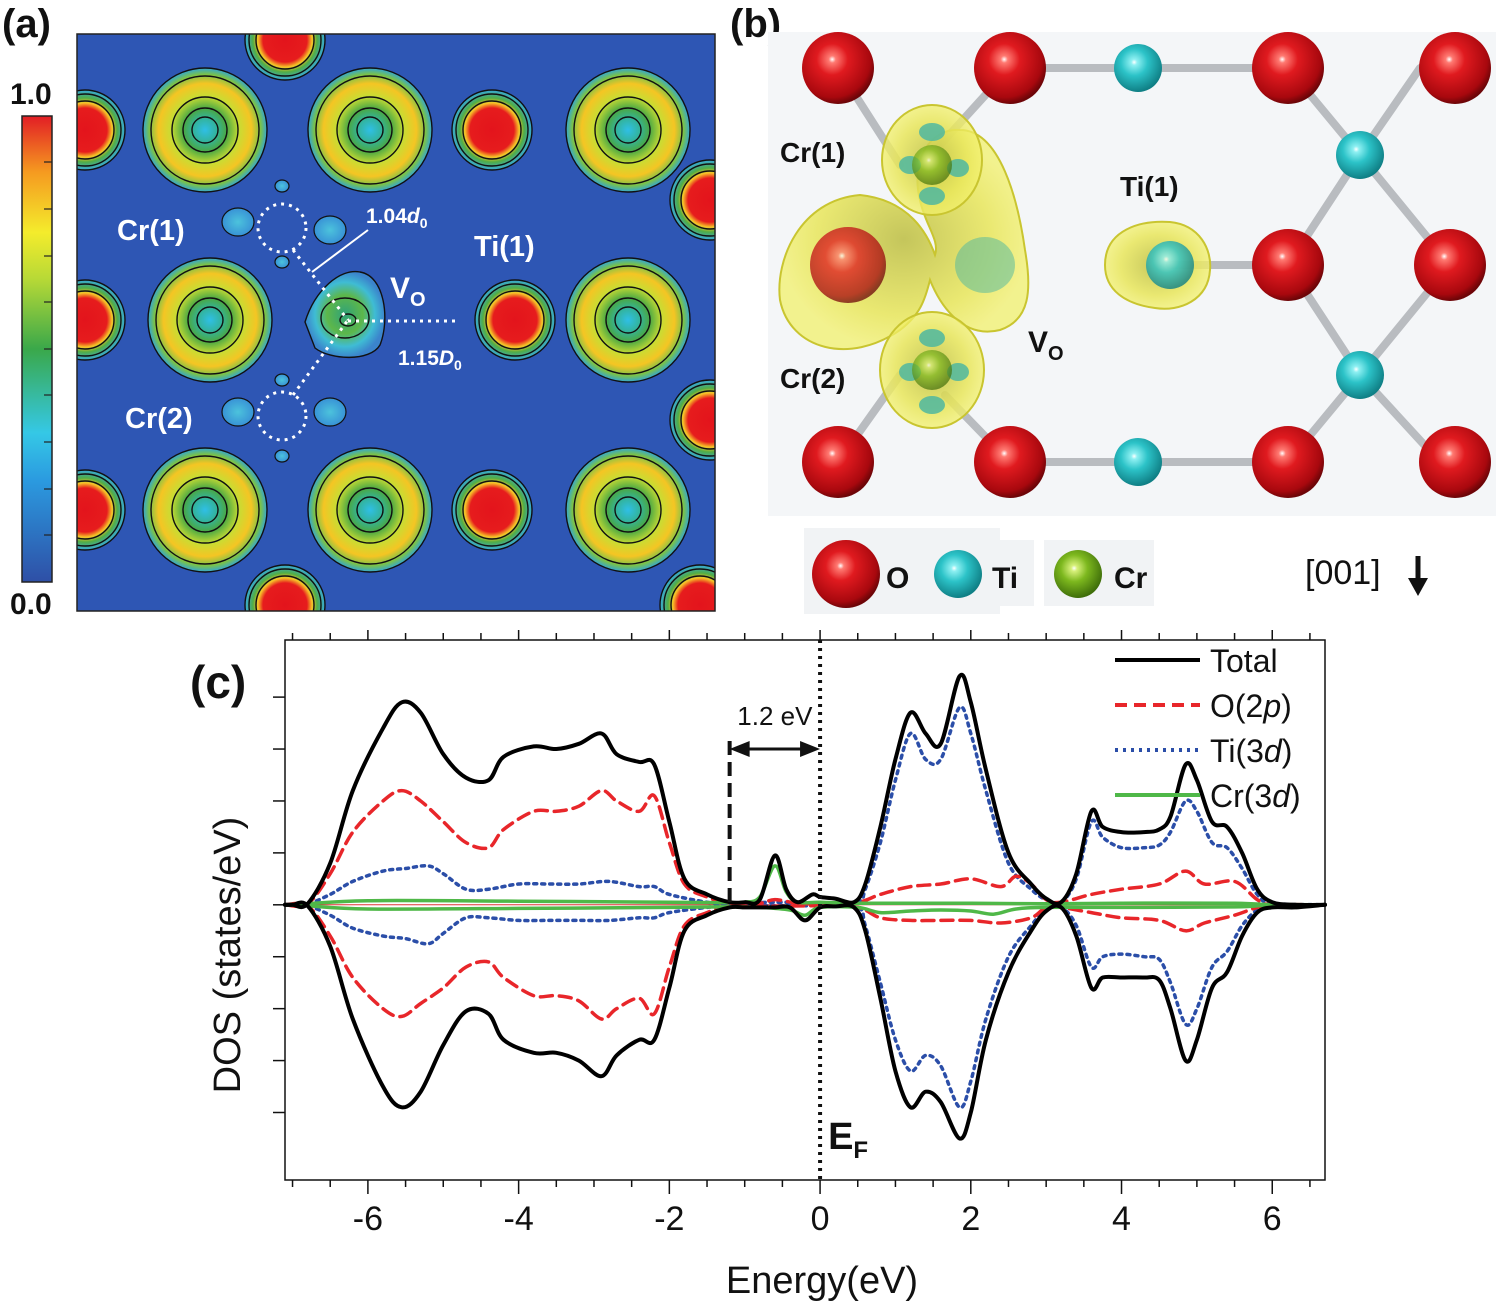 The height and width of the screenshot is (1304, 1500). I want to click on panel-a-distance-short-symbol: d, so click(414, 216).